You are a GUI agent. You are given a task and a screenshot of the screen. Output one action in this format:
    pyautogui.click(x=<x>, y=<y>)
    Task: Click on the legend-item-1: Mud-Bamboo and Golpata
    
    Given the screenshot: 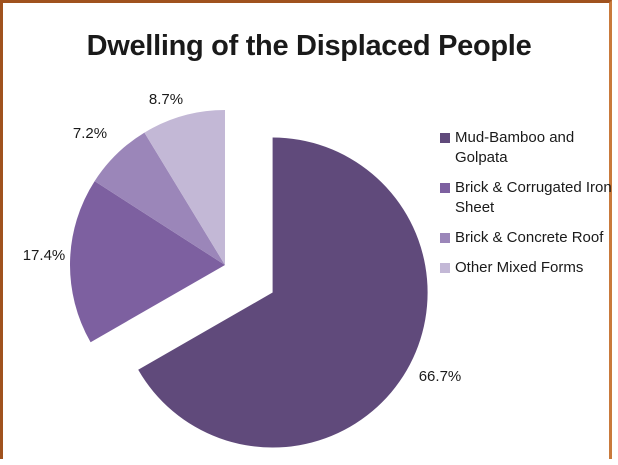 What is the action you would take?
    pyautogui.click(x=527, y=148)
    